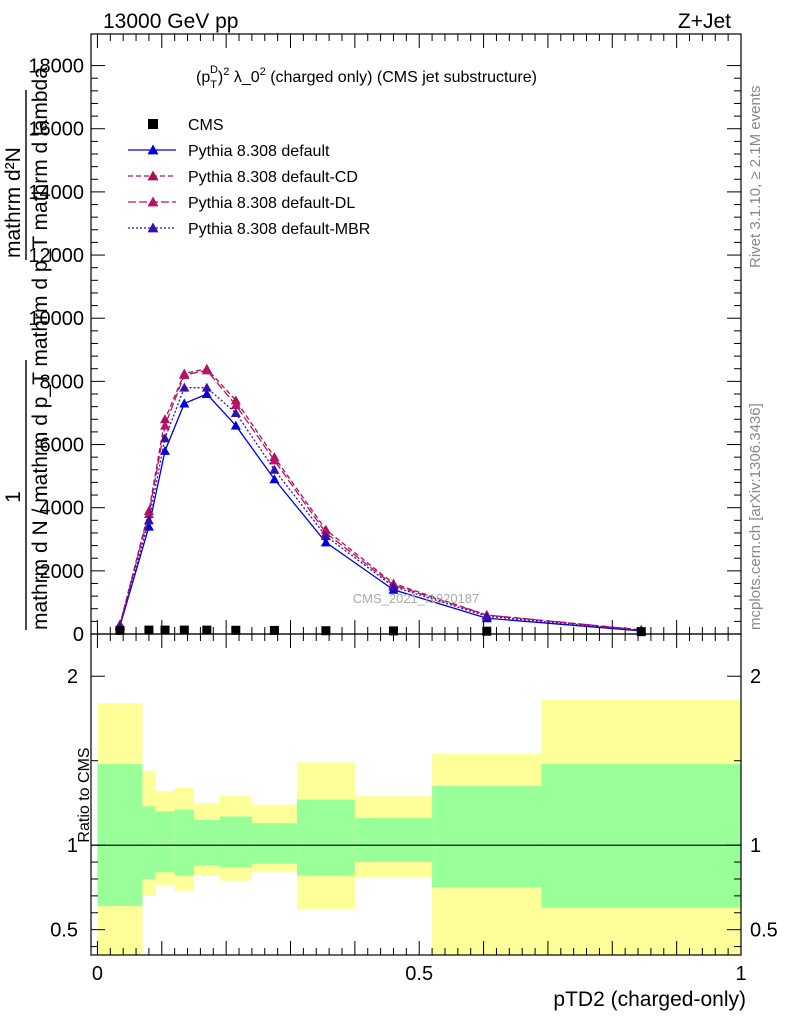  I want to click on x-axis-label: pTD2 (charged-only), so click(649, 999).